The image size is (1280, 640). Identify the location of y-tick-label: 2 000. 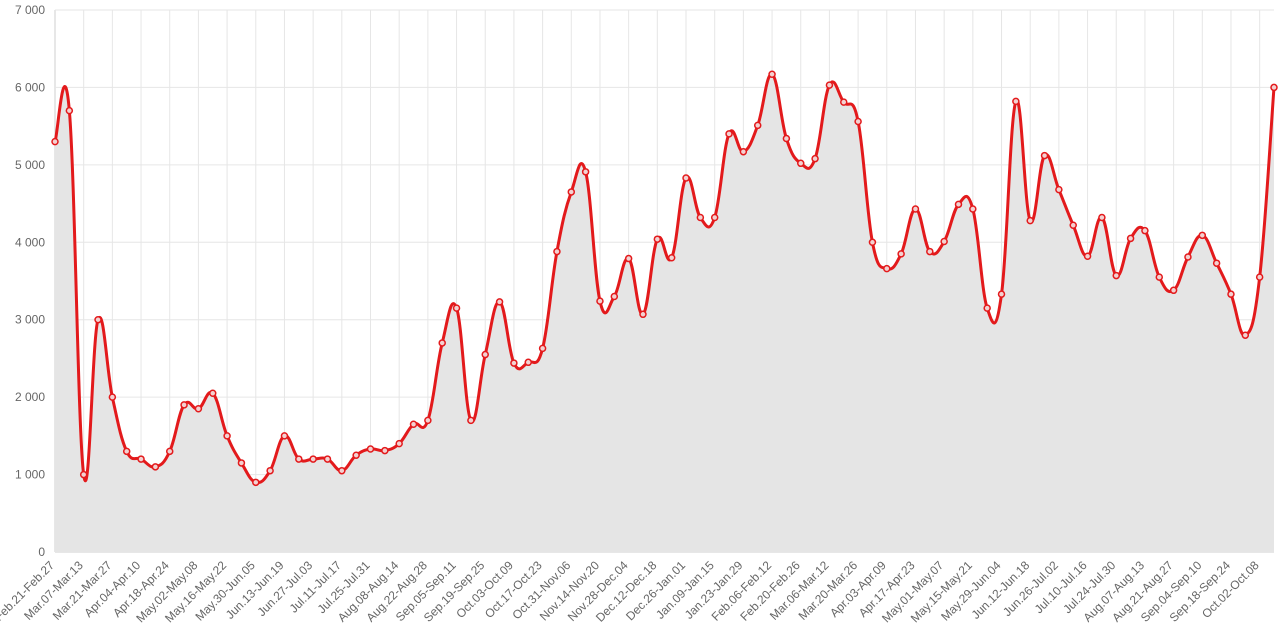
(30, 397).